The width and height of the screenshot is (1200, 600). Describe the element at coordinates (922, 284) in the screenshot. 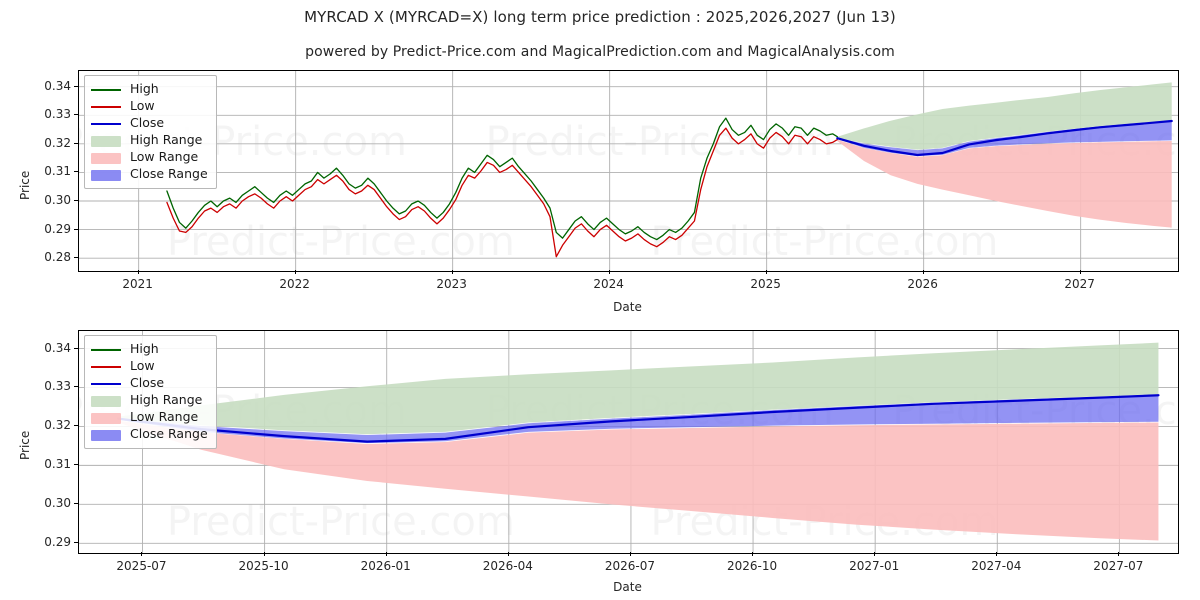

I see `x-axis-tick-label: 2026` at that location.